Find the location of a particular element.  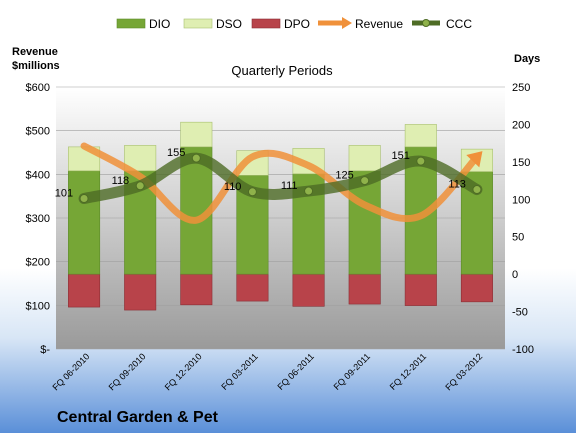

left-tick-label: $300 is located at coordinates (38, 219).